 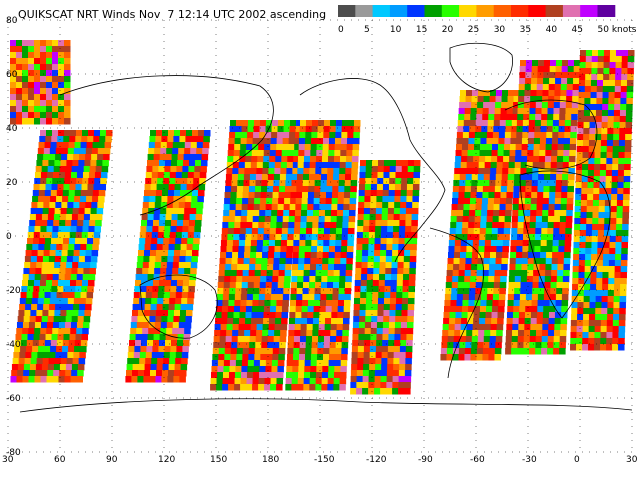 I want to click on colorbar-label: 40, so click(x=552, y=30).